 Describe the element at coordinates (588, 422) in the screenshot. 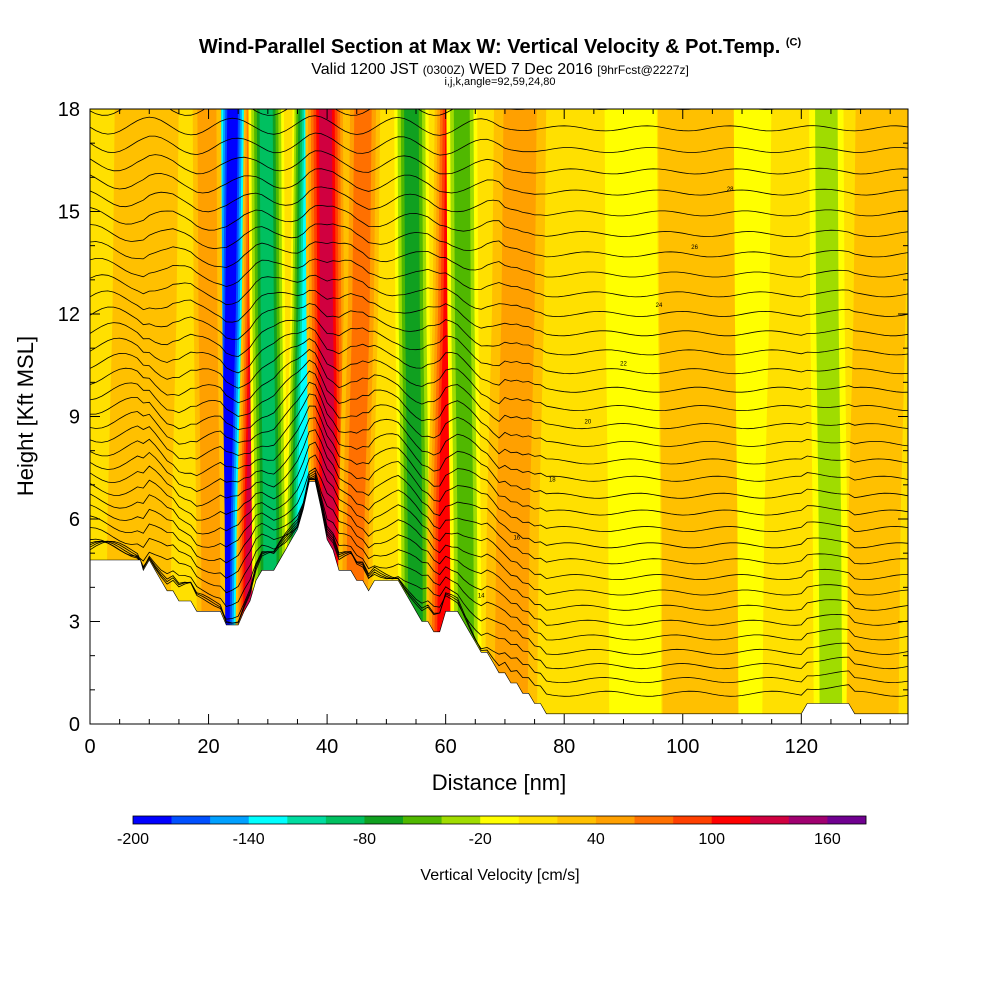

I see `theta-contour-label: 20` at that location.